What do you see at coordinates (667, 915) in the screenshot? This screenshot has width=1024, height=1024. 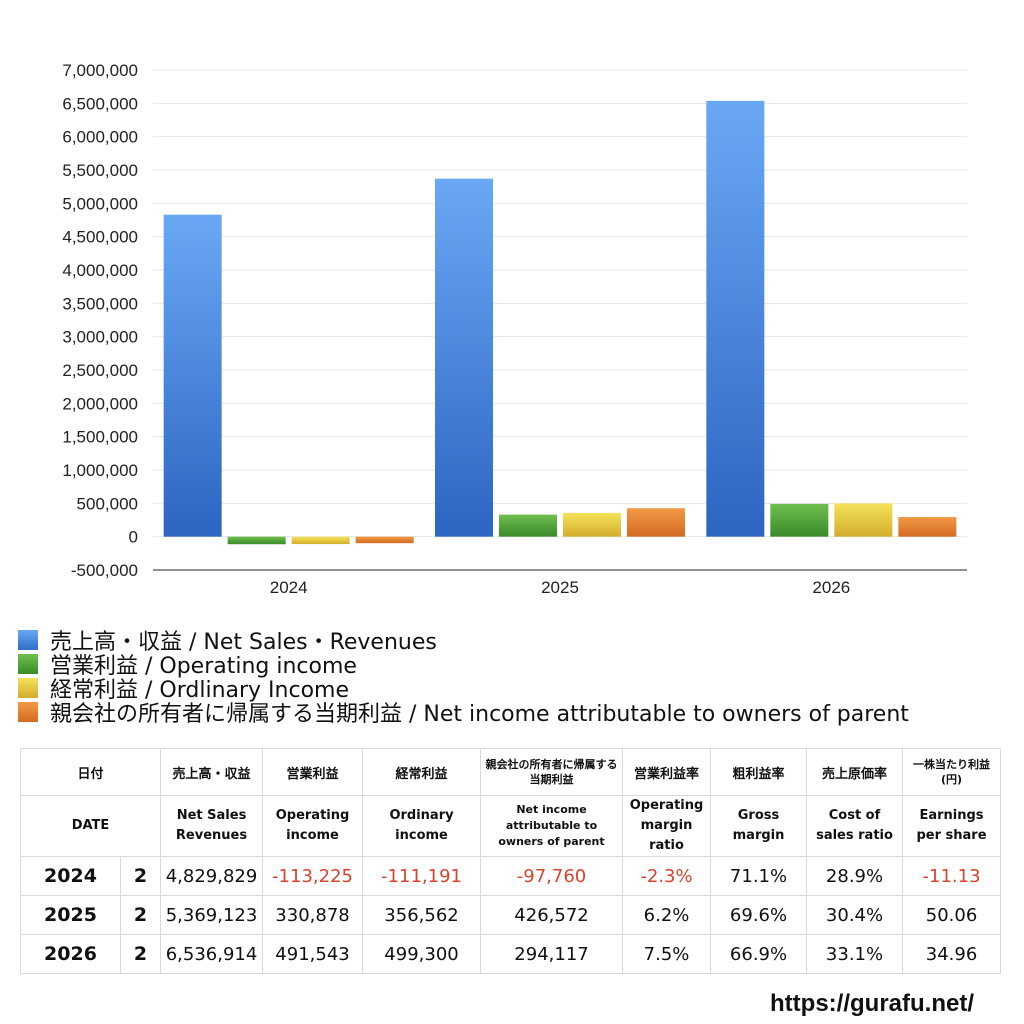 I see `cell-operating-margin: 6.2%` at bounding box center [667, 915].